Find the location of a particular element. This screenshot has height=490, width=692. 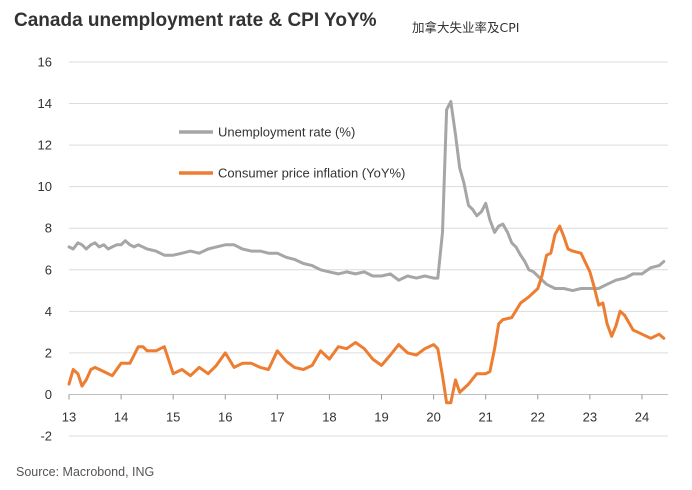

x-tick-label: 22 is located at coordinates (538, 416).